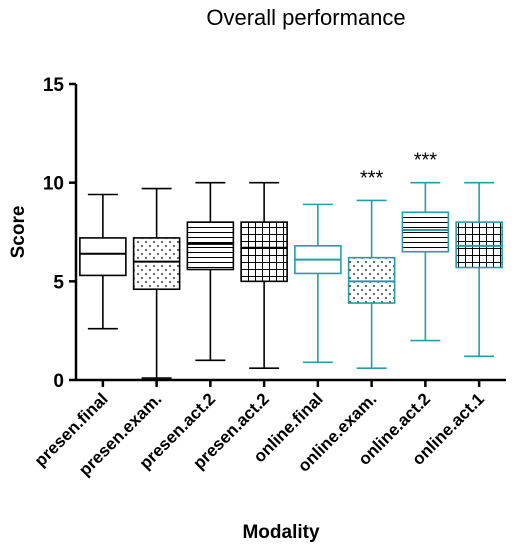 The image size is (529, 555). I want to click on x-axis-label: Modality, so click(280, 532).